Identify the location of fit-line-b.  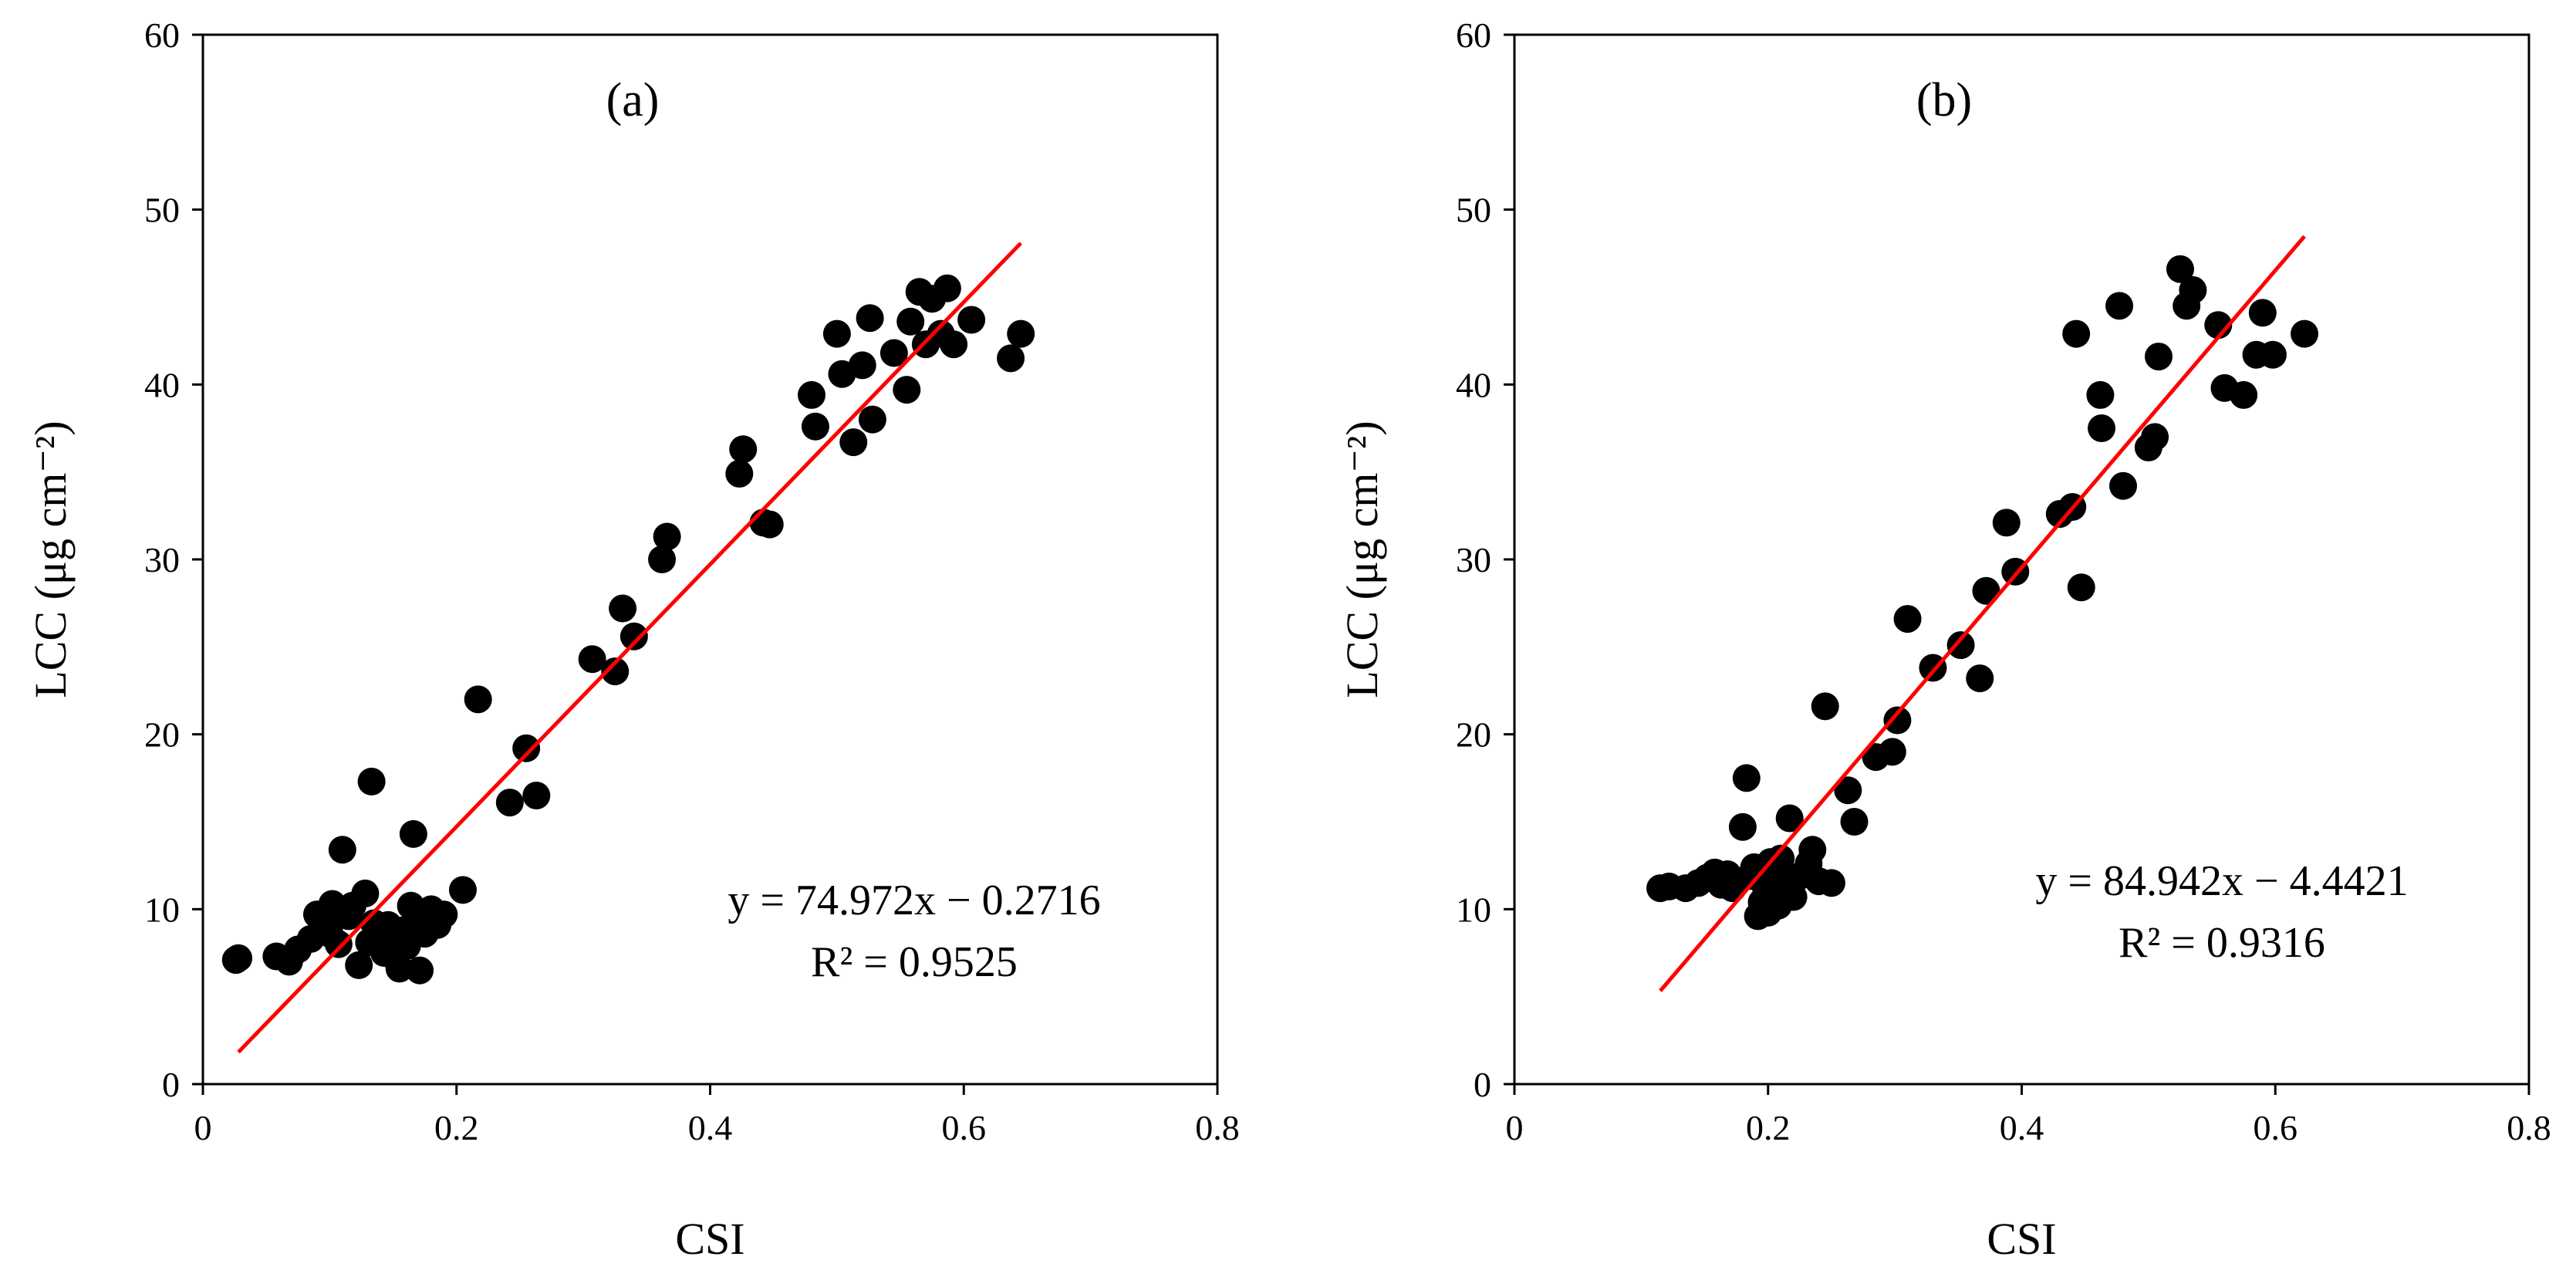
(1982, 614).